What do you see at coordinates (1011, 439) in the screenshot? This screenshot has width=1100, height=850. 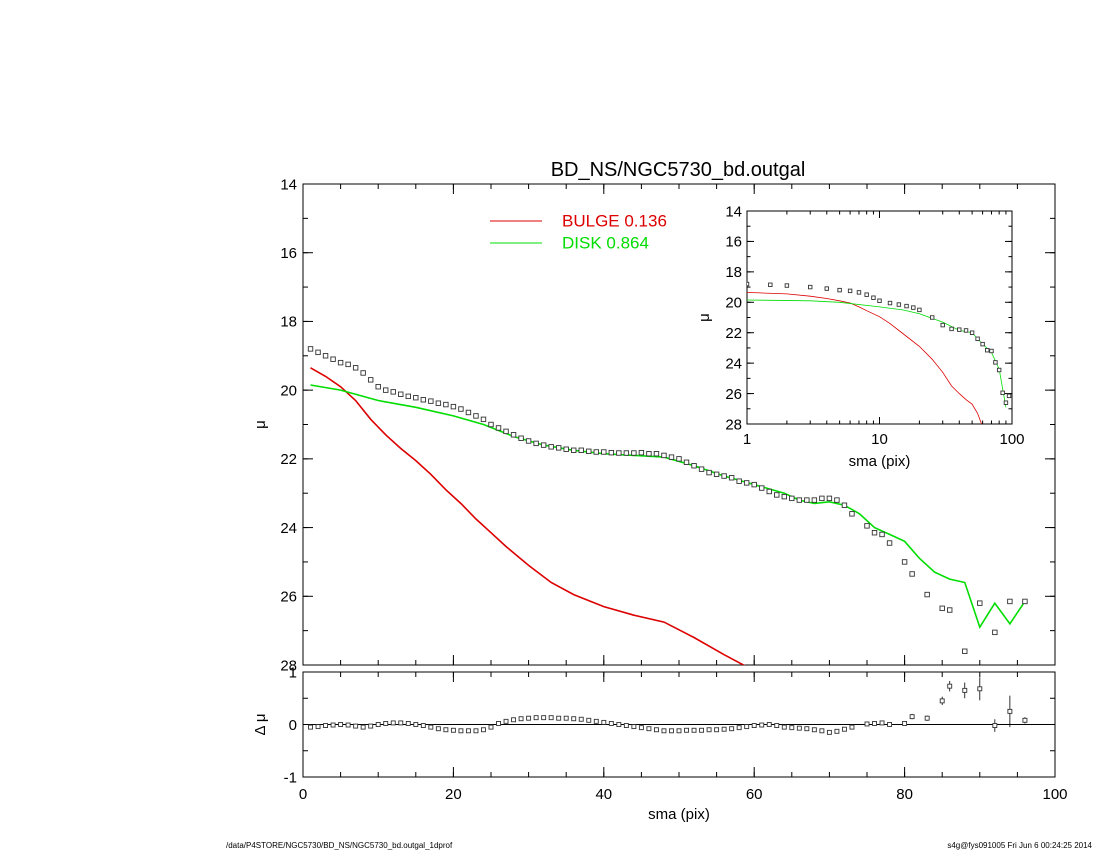 I see `x-tick-label: 100` at bounding box center [1011, 439].